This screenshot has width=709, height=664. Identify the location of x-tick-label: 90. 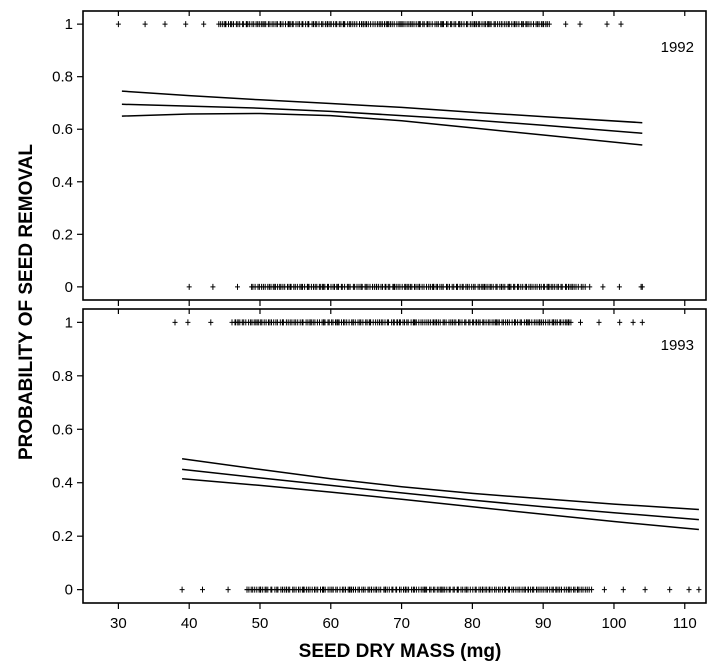
(543, 623).